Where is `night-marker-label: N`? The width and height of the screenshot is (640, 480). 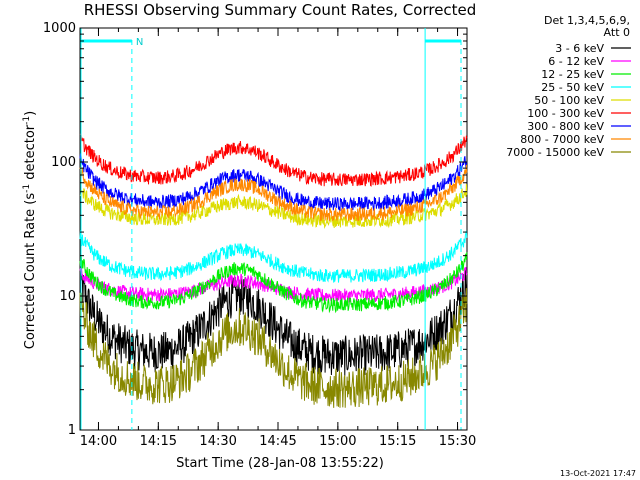
night-marker-label: N is located at coordinates (139, 42).